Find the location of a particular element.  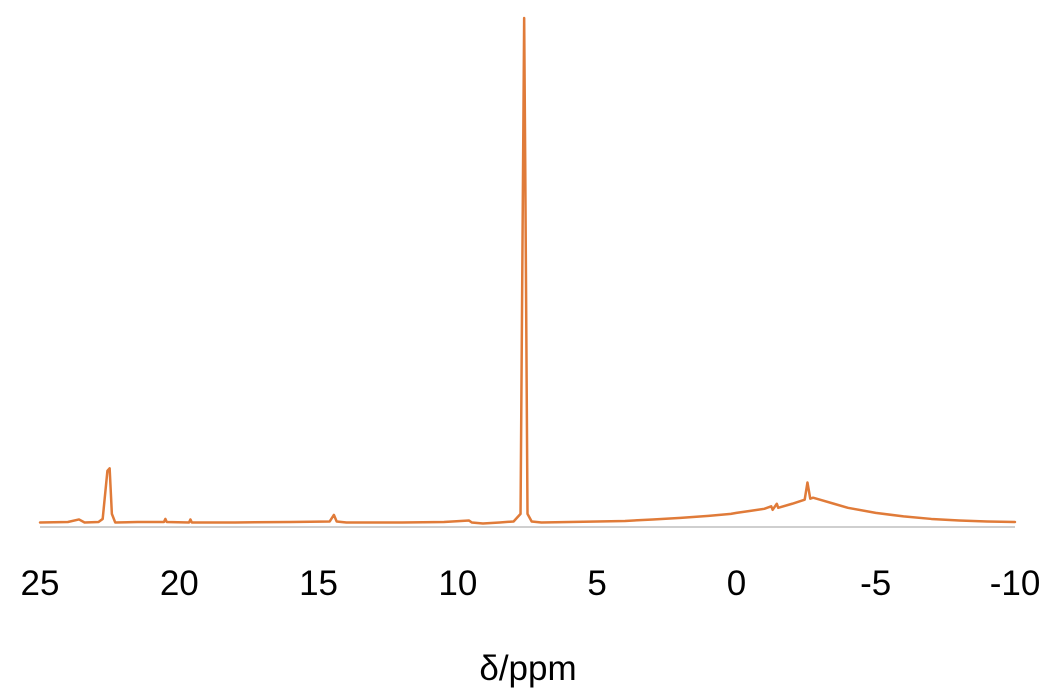

x-tick-label: -10 is located at coordinates (1015, 583).